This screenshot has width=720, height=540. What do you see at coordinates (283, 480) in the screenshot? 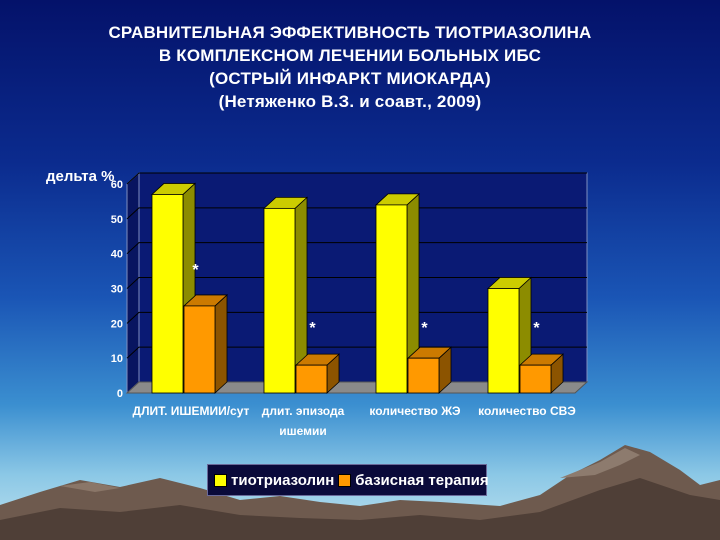
I see `legend-label-series-1: тиотриазолин` at bounding box center [283, 480].